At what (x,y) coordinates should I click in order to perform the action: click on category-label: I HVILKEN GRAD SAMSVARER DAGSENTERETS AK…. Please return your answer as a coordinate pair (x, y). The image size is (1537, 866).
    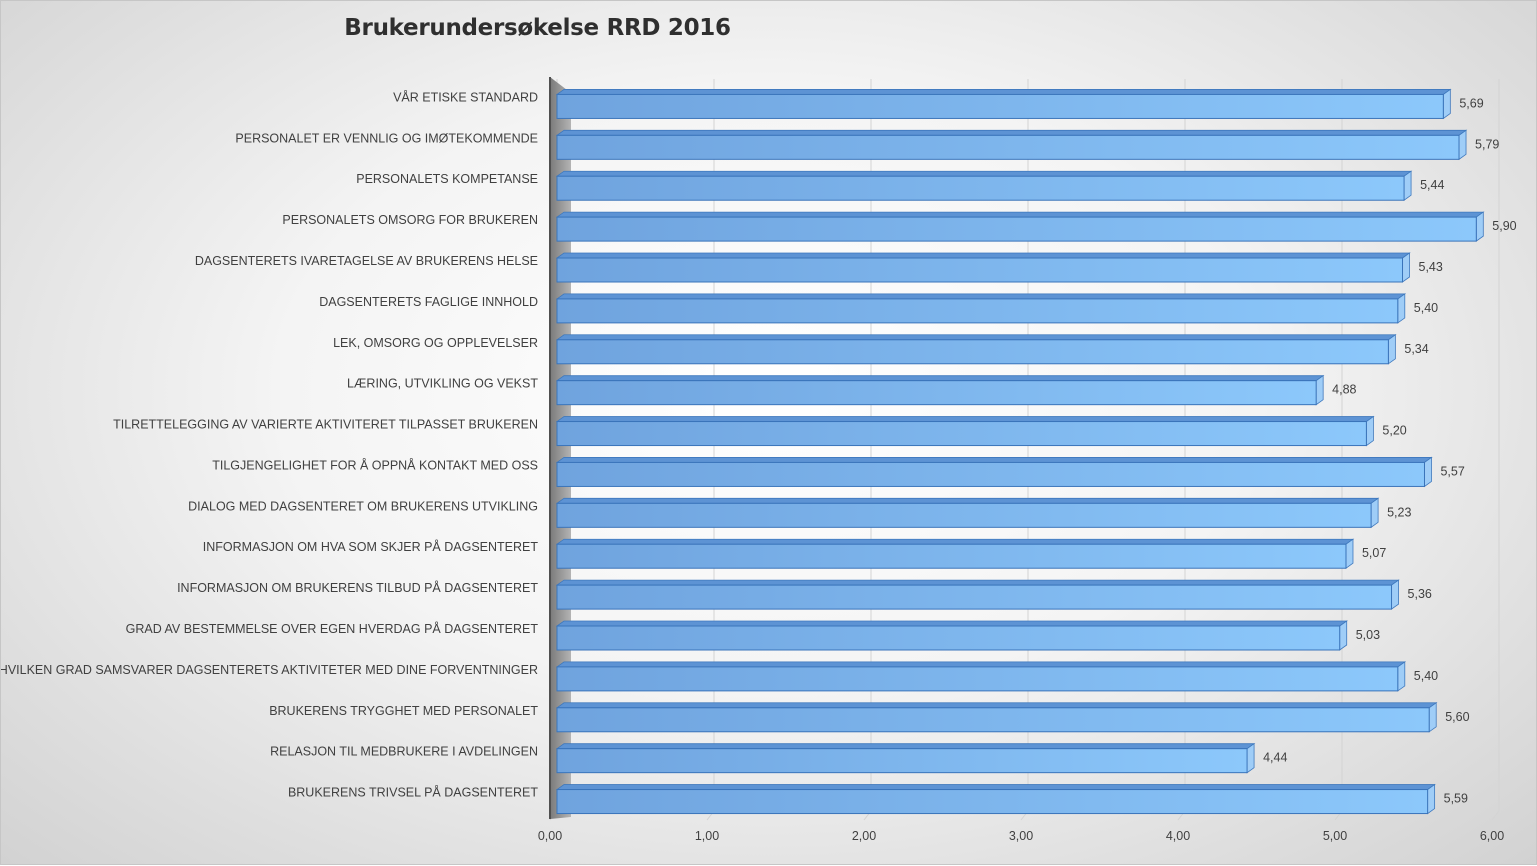
    Looking at the image, I should click on (269, 670).